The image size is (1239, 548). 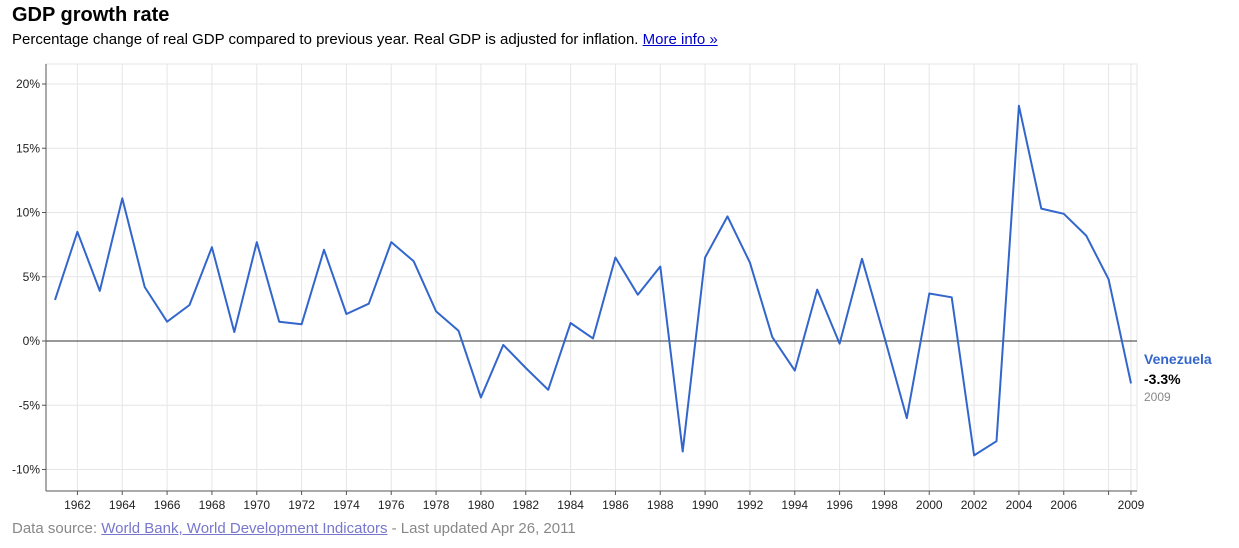 What do you see at coordinates (570, 505) in the screenshot?
I see `x-tick-label: 1984` at bounding box center [570, 505].